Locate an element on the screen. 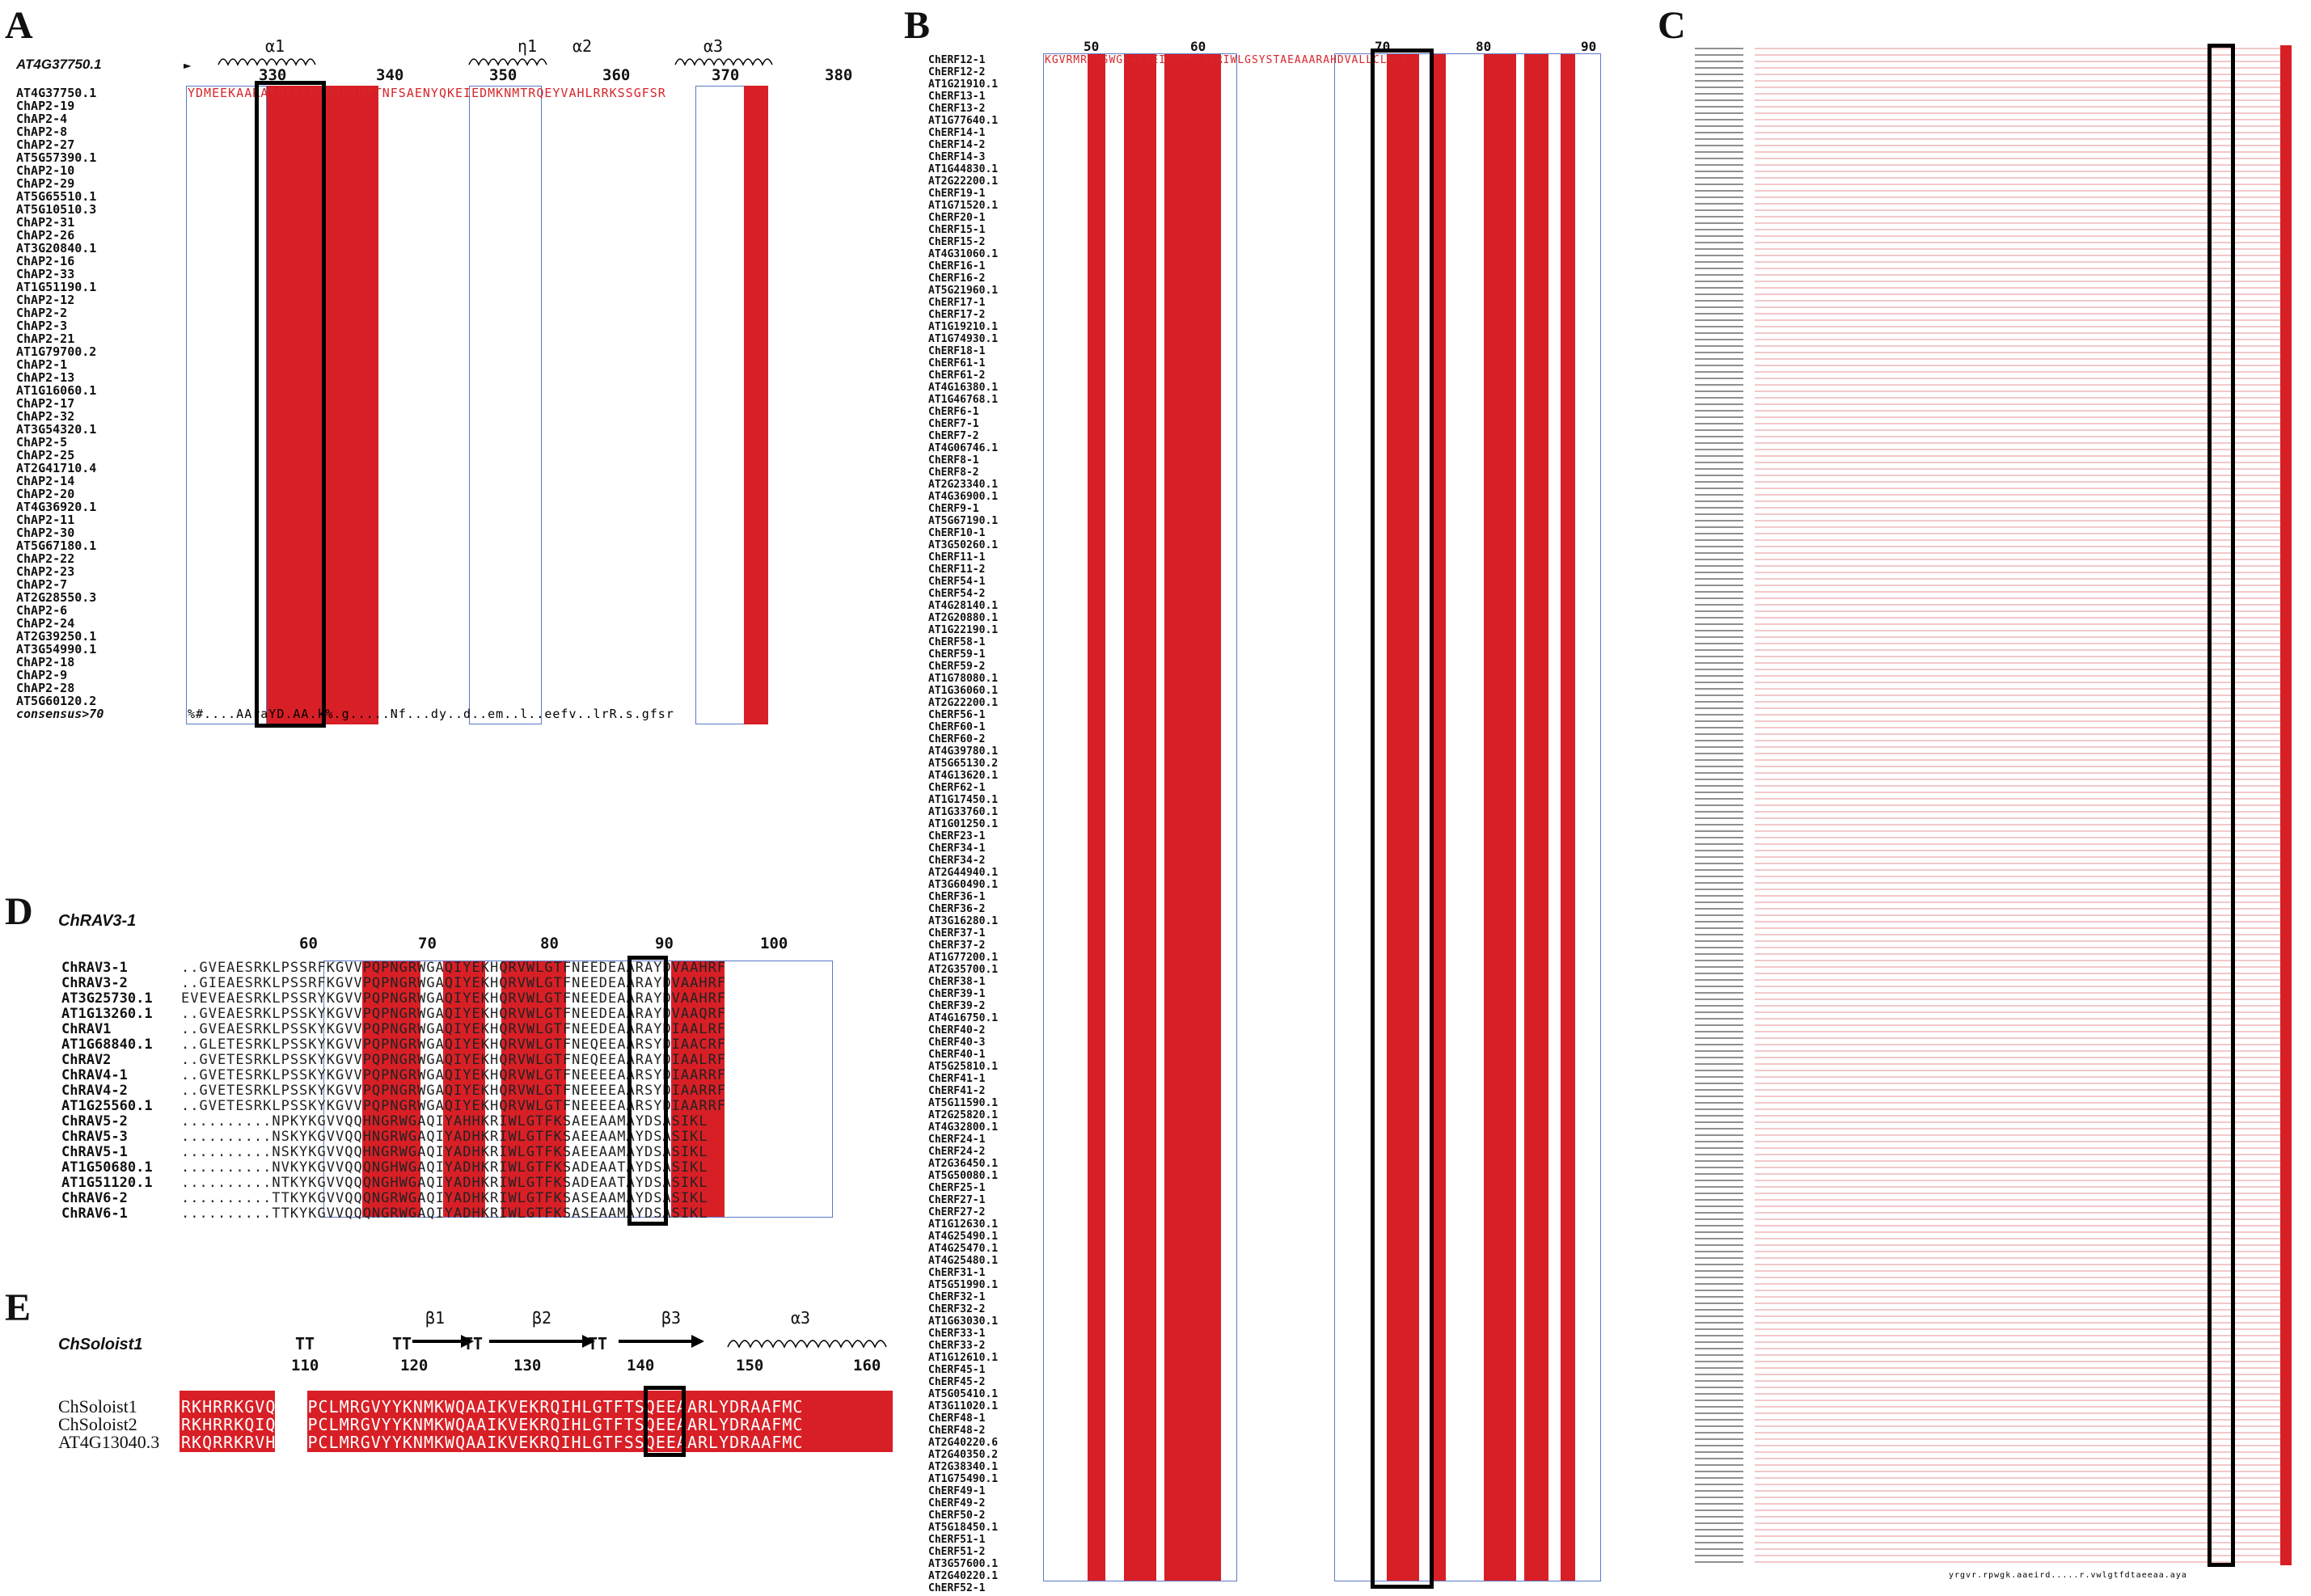  sequence-name: AT4G37750.1 is located at coordinates (57, 93).